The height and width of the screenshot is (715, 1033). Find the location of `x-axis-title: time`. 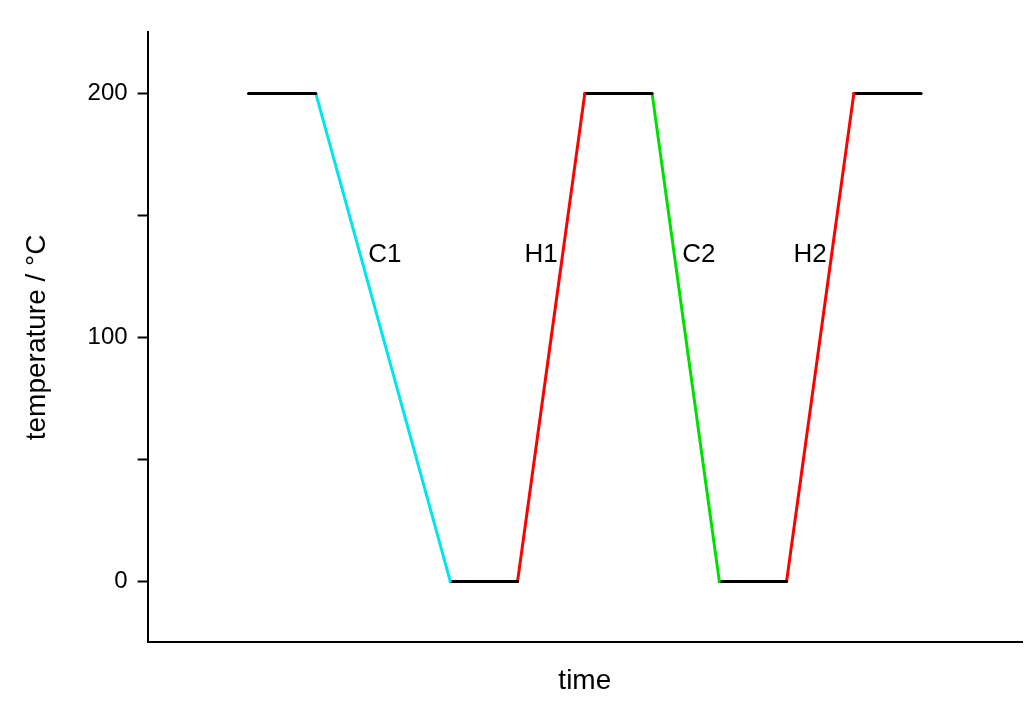

x-axis-title: time is located at coordinates (585, 679).